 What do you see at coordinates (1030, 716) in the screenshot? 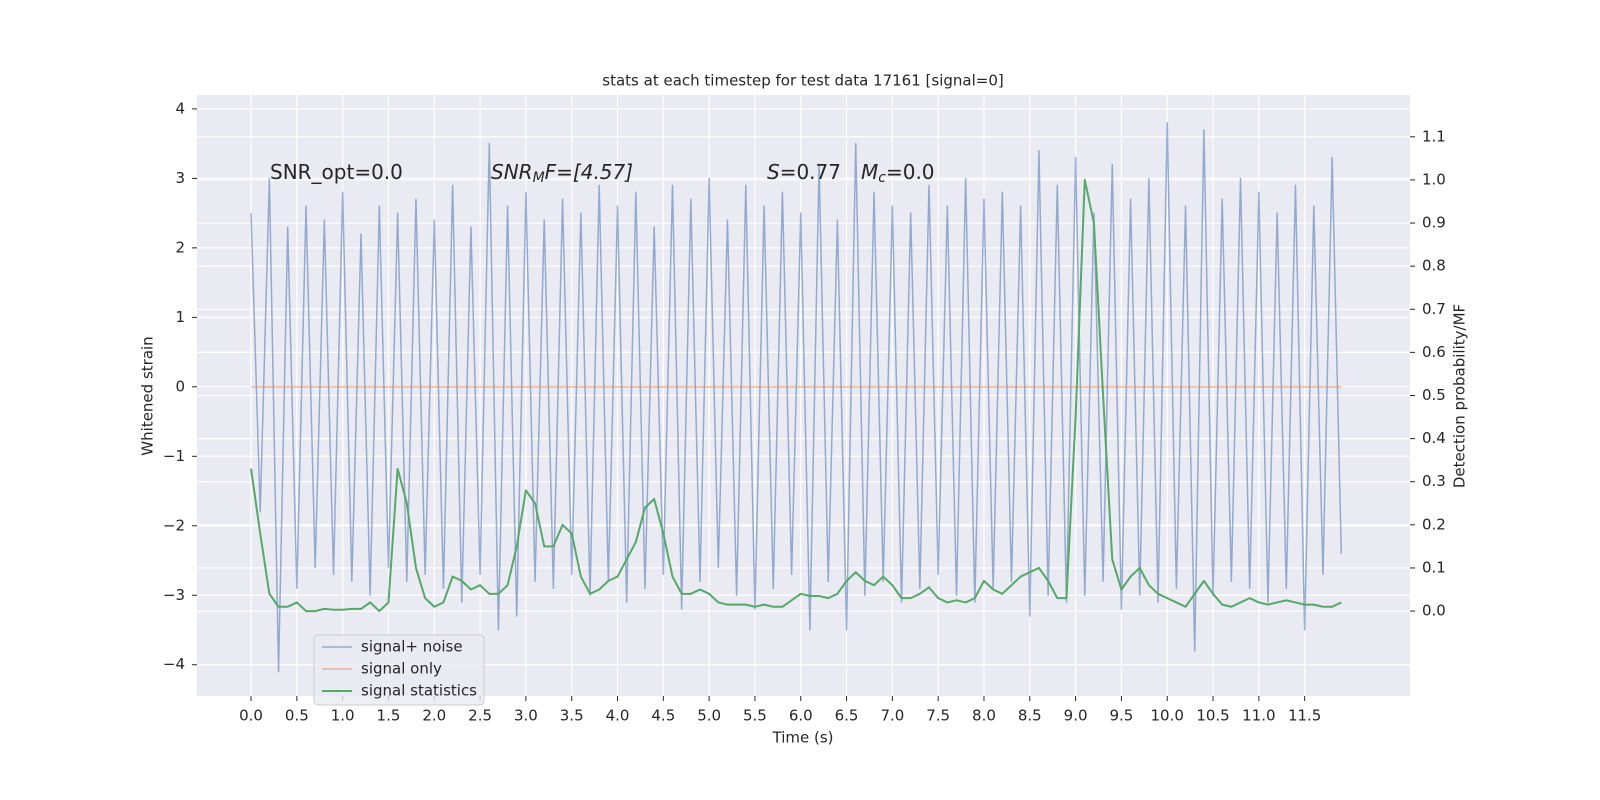
I see `x-tick-label: 8.5` at bounding box center [1030, 716].